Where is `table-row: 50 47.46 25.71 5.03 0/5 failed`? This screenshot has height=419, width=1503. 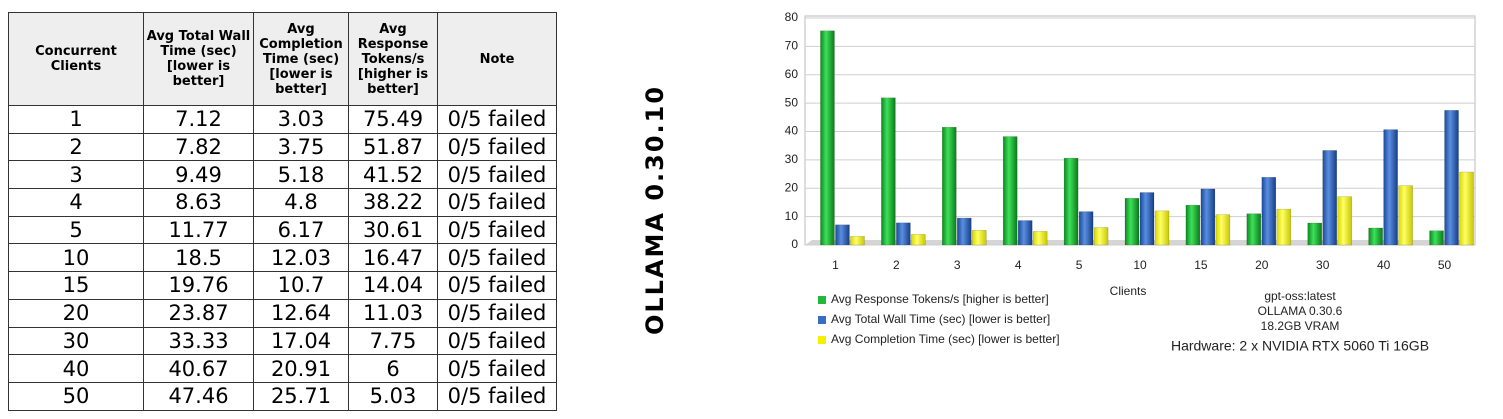 table-row: 50 47.46 25.71 5.03 0/5 failed is located at coordinates (282, 396).